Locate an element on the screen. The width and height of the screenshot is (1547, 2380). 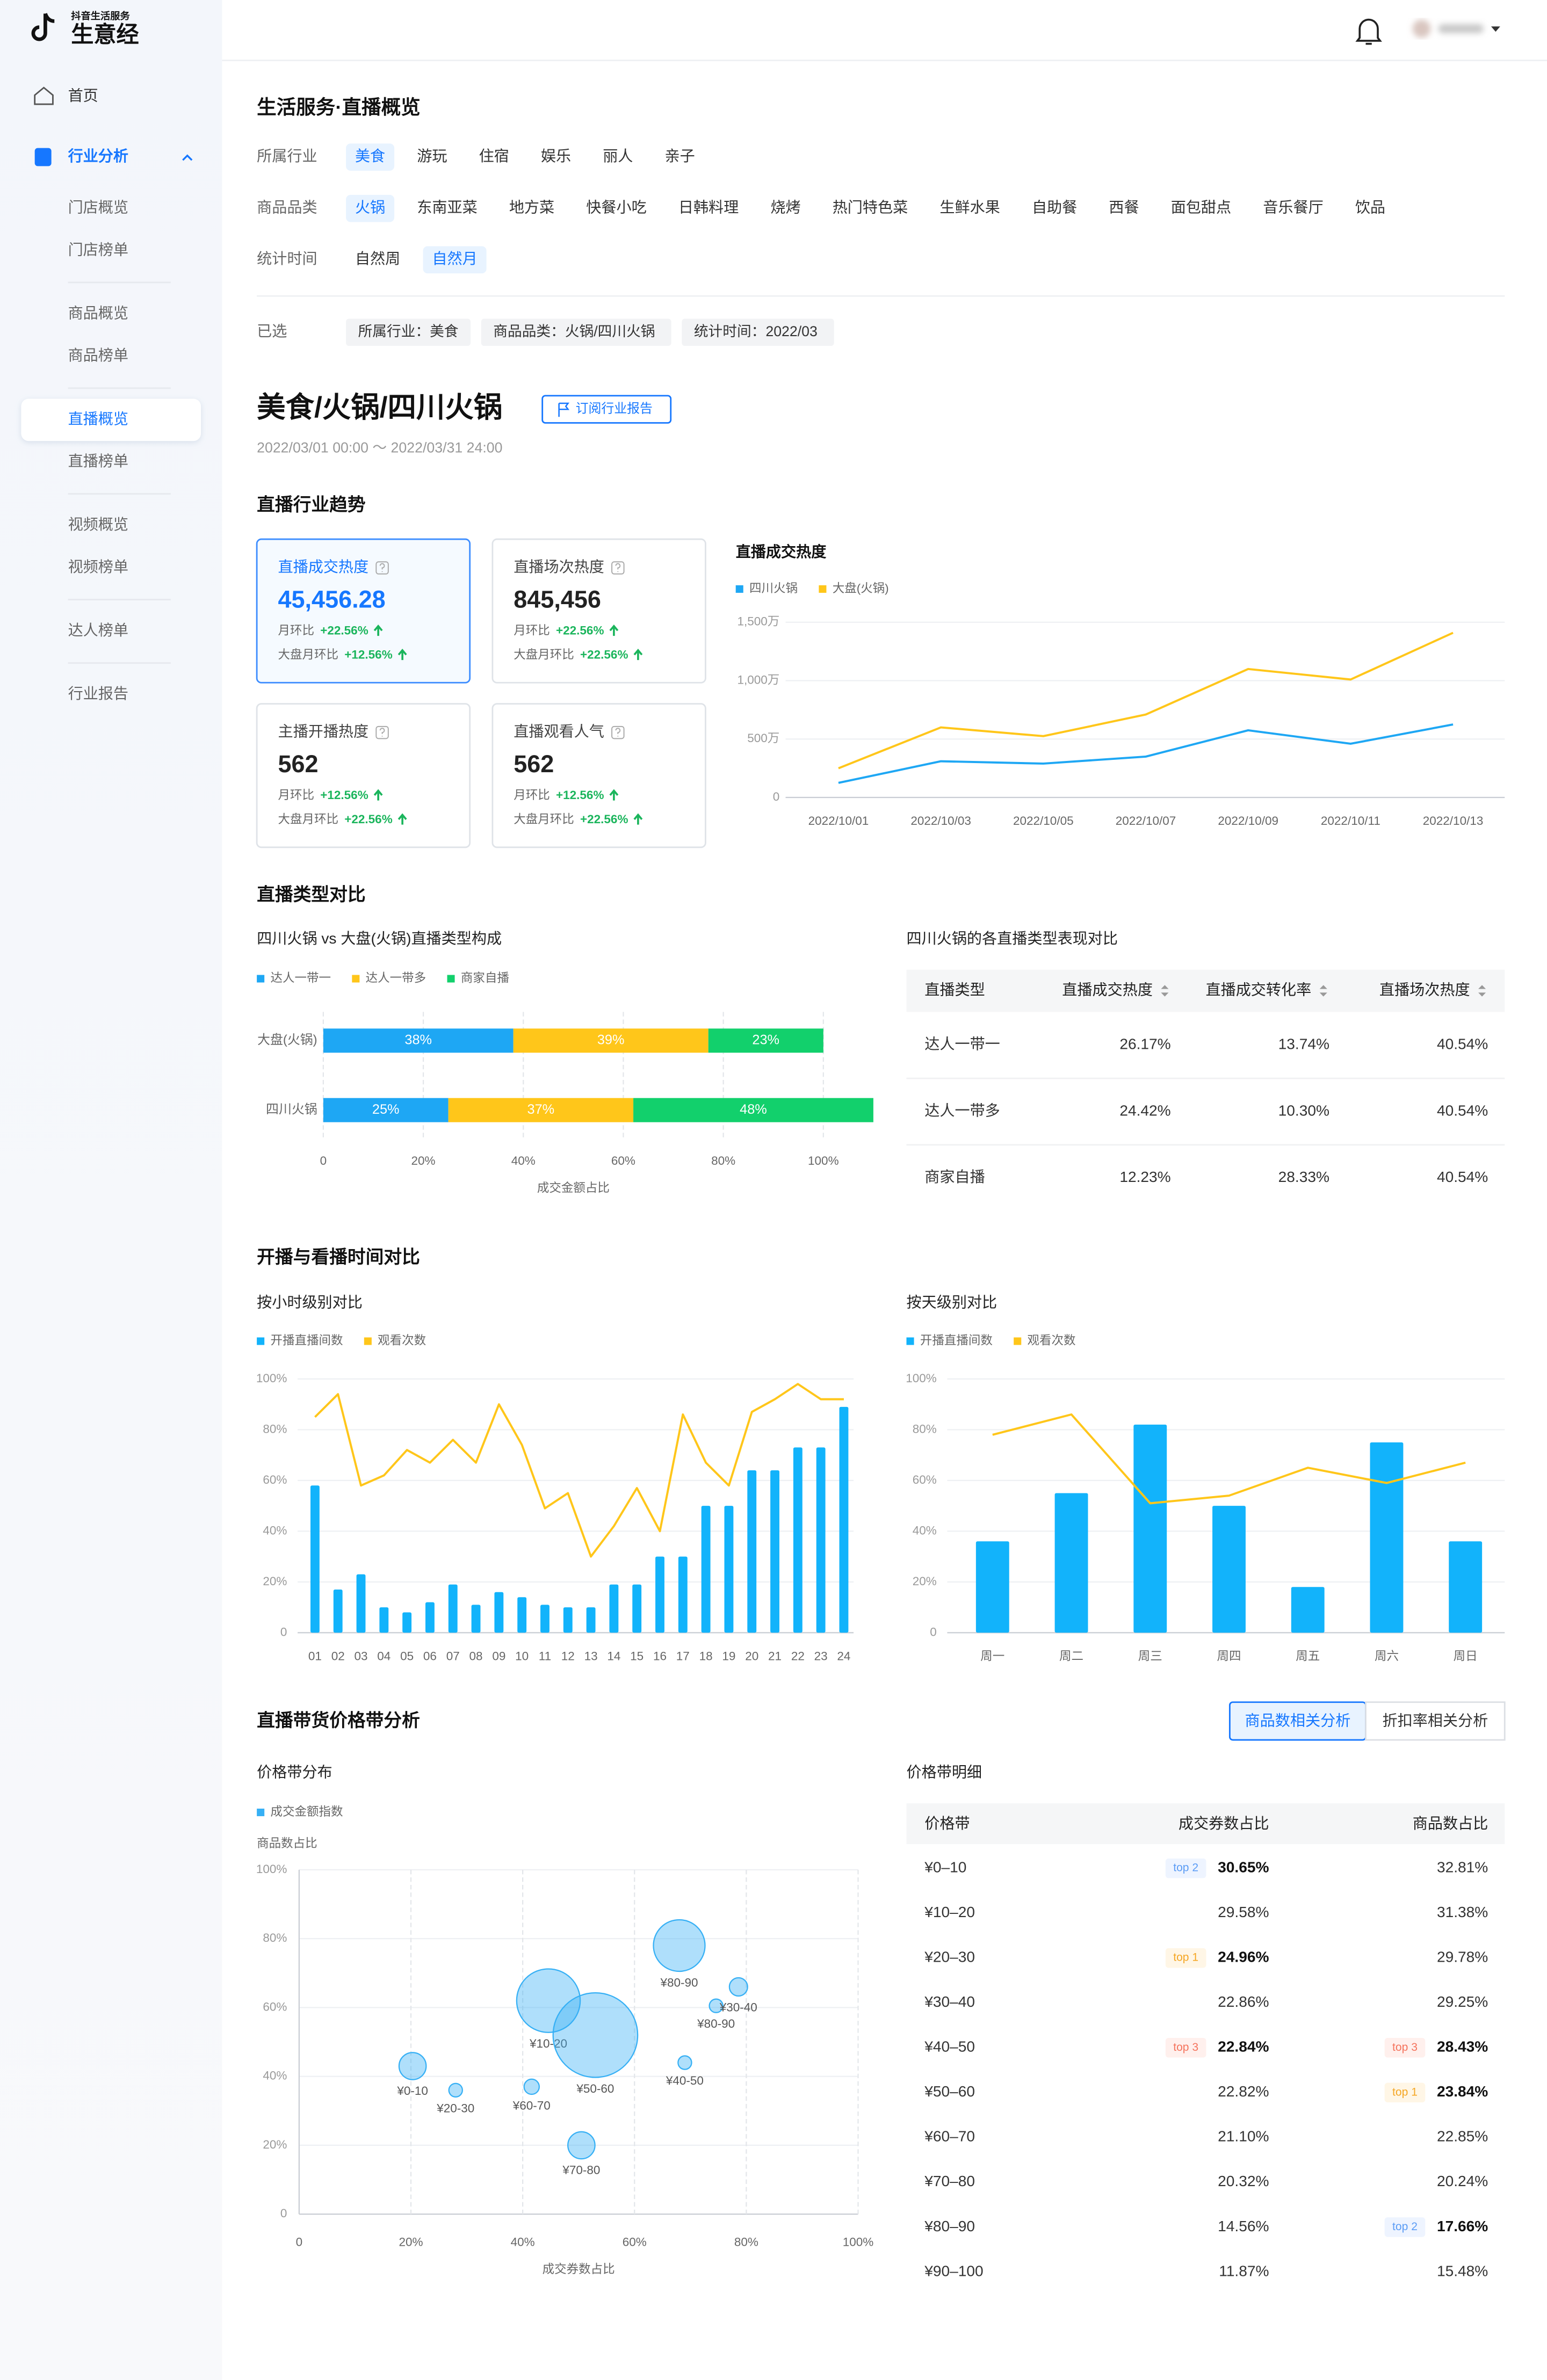
filter-option: 东南亚菜 is located at coordinates (447, 207).